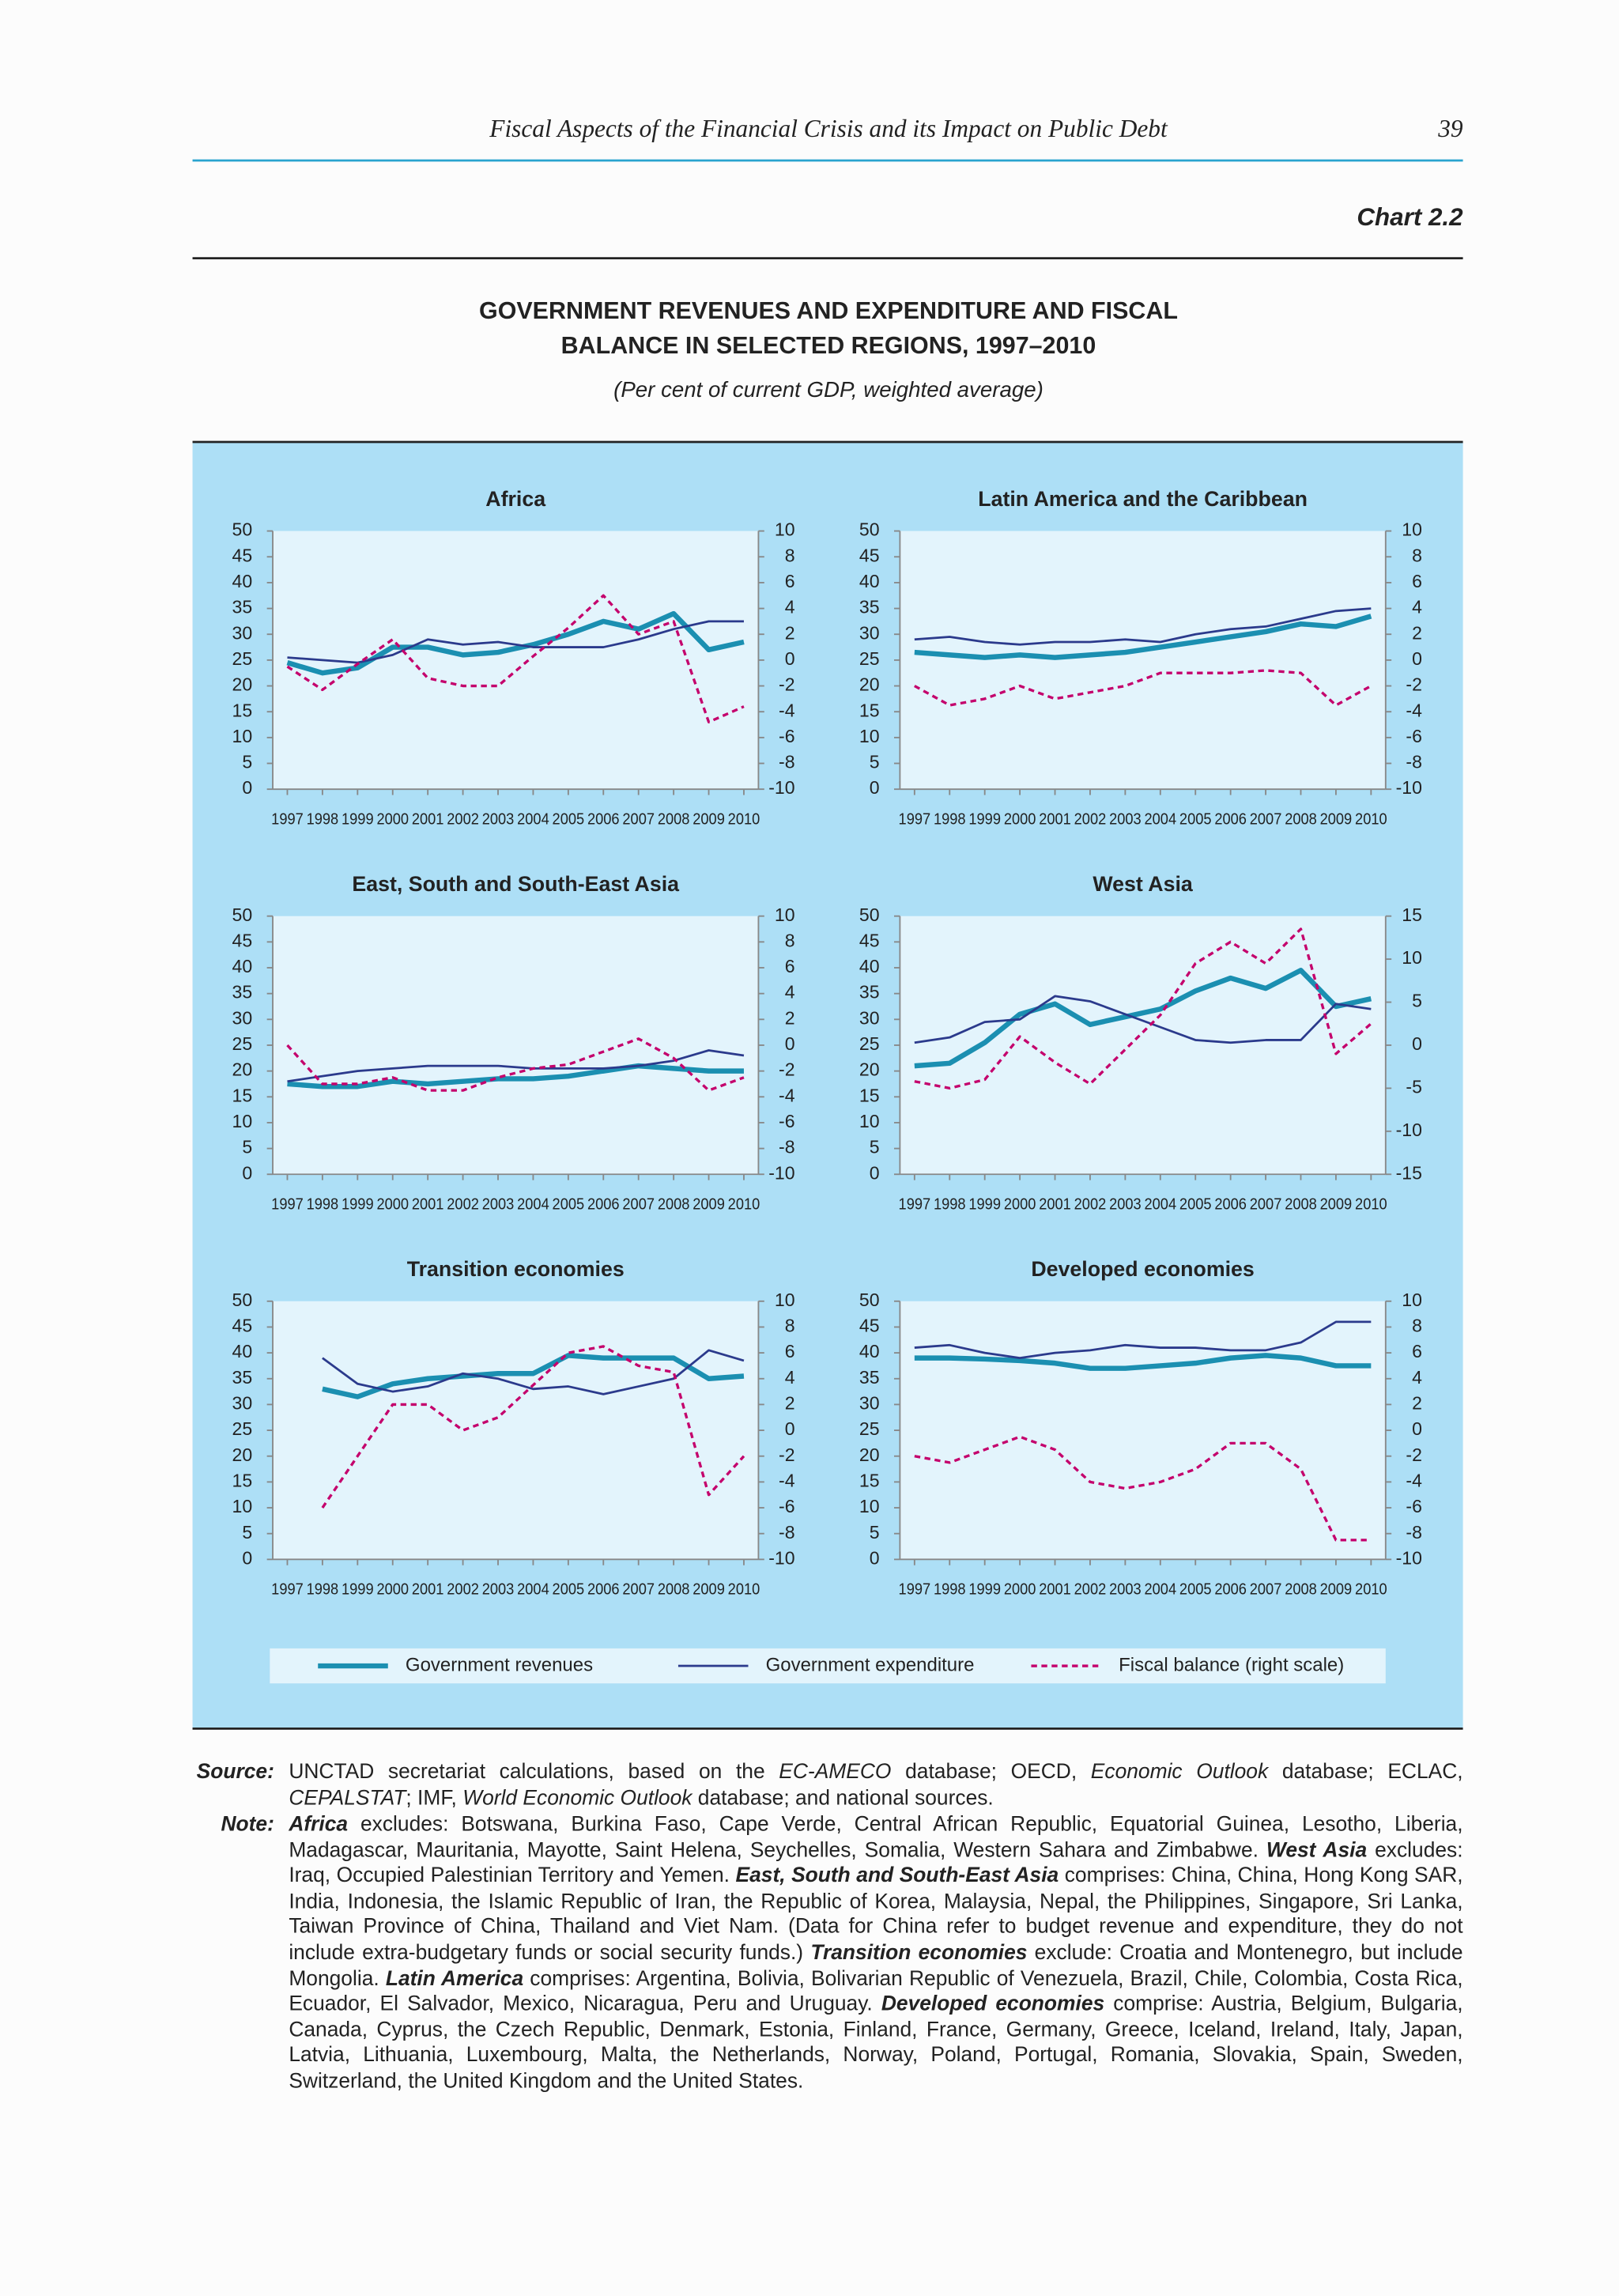 Image resolution: width=1619 pixels, height=2296 pixels. I want to click on y-tick-label: 25, so click(242, 658).